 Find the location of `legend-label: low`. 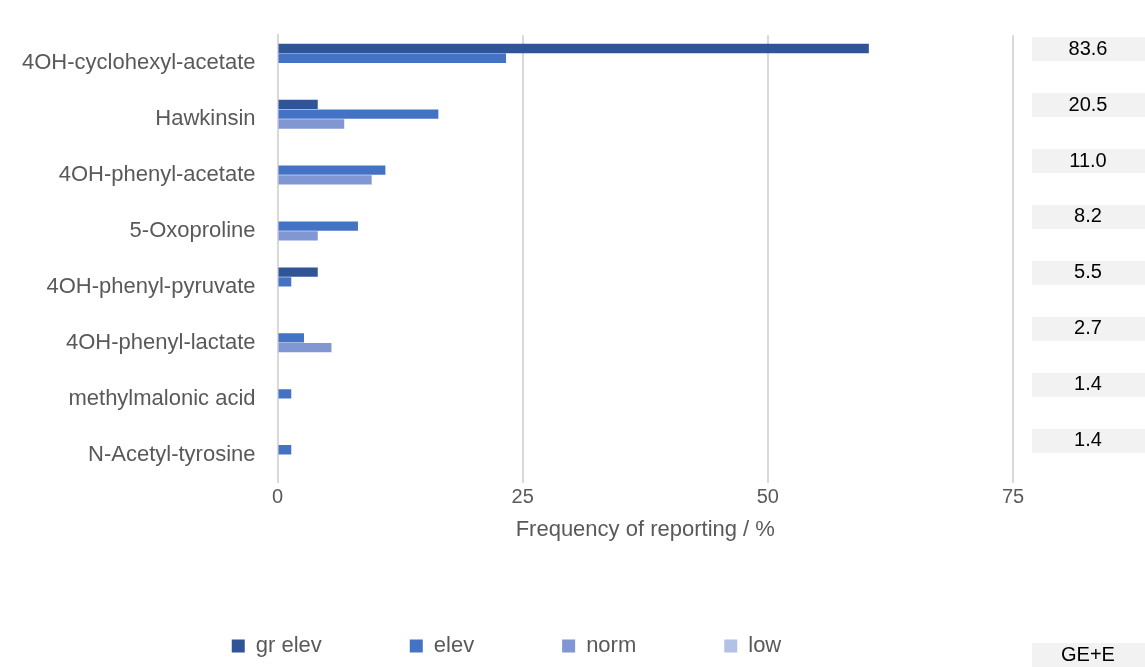

legend-label: low is located at coordinates (765, 645).